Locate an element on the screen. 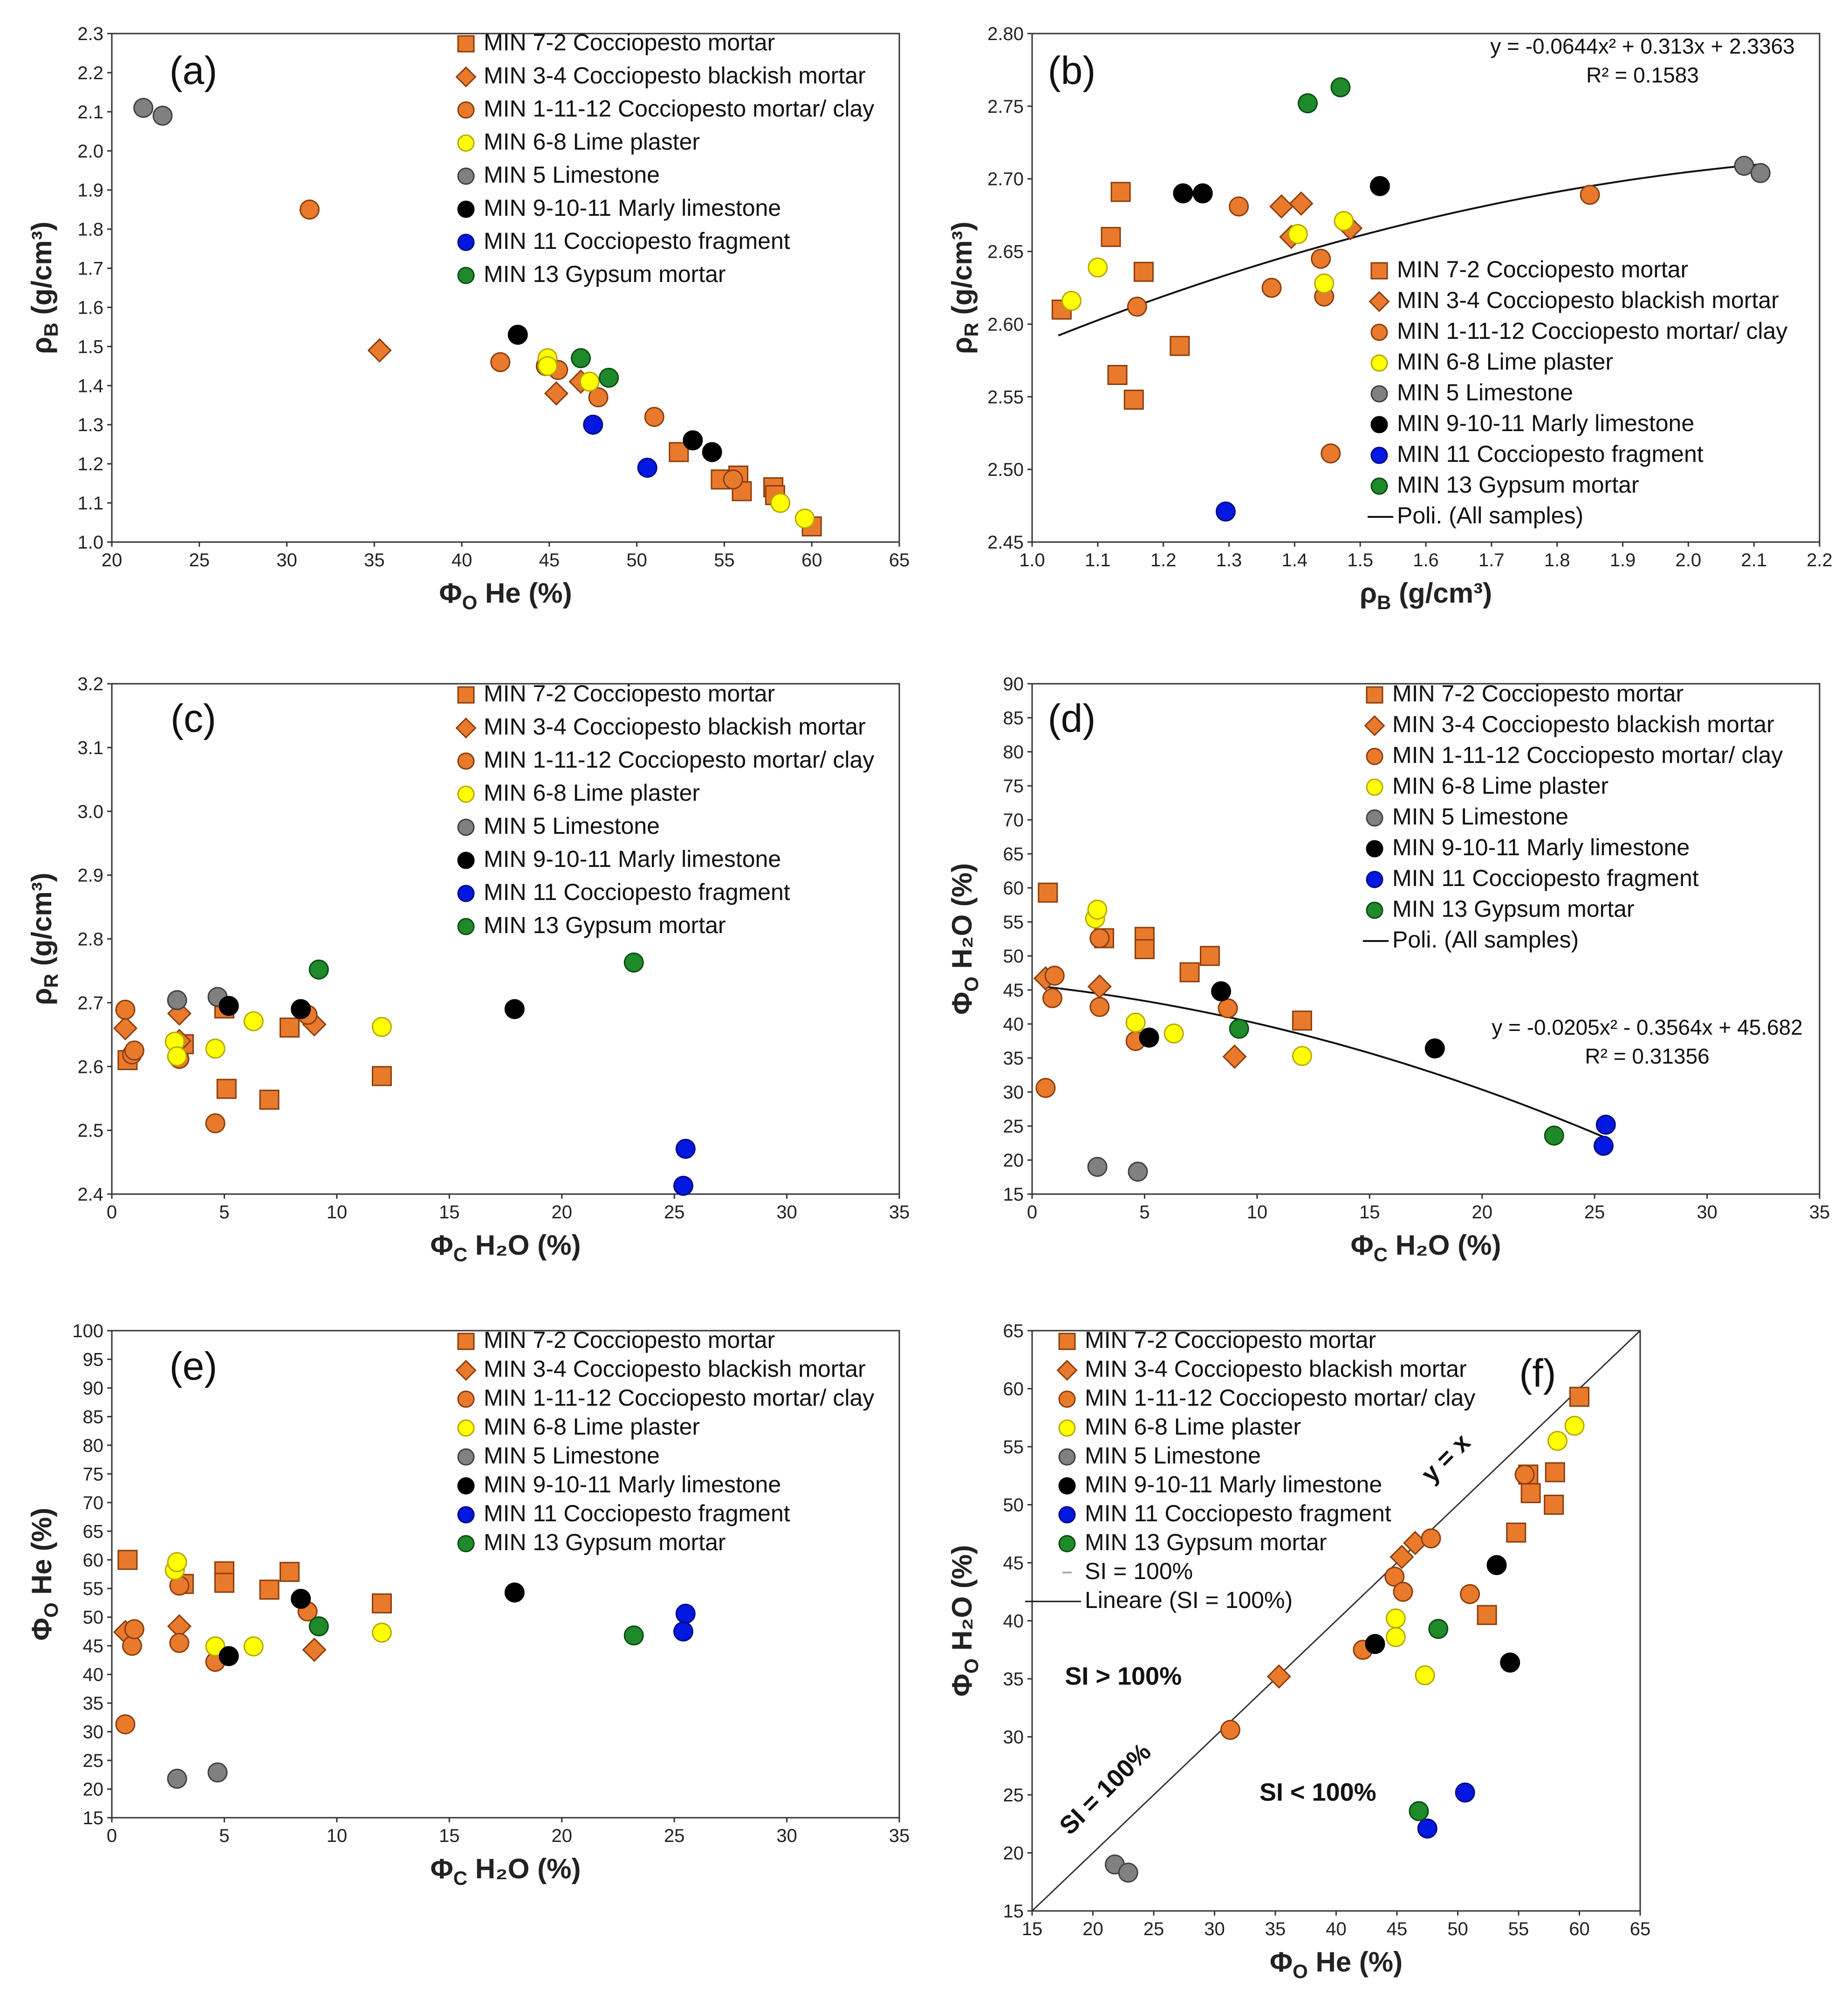 This screenshot has width=1848, height=2006. y-tick-label: 1.7 is located at coordinates (90, 269).